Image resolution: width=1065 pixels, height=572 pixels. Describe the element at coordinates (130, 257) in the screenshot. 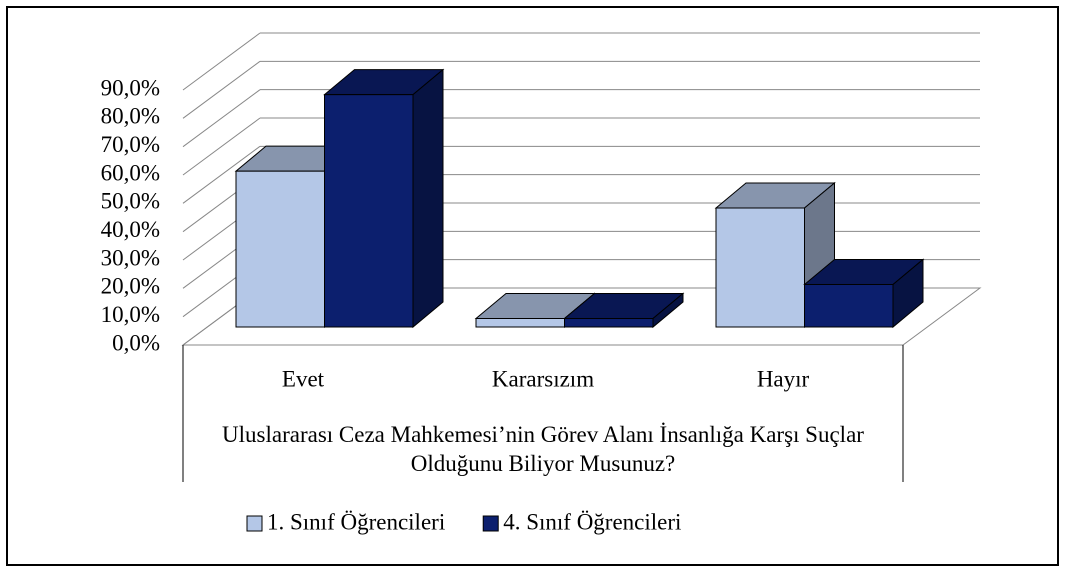

I see `y-tick-label: 30,0%` at that location.